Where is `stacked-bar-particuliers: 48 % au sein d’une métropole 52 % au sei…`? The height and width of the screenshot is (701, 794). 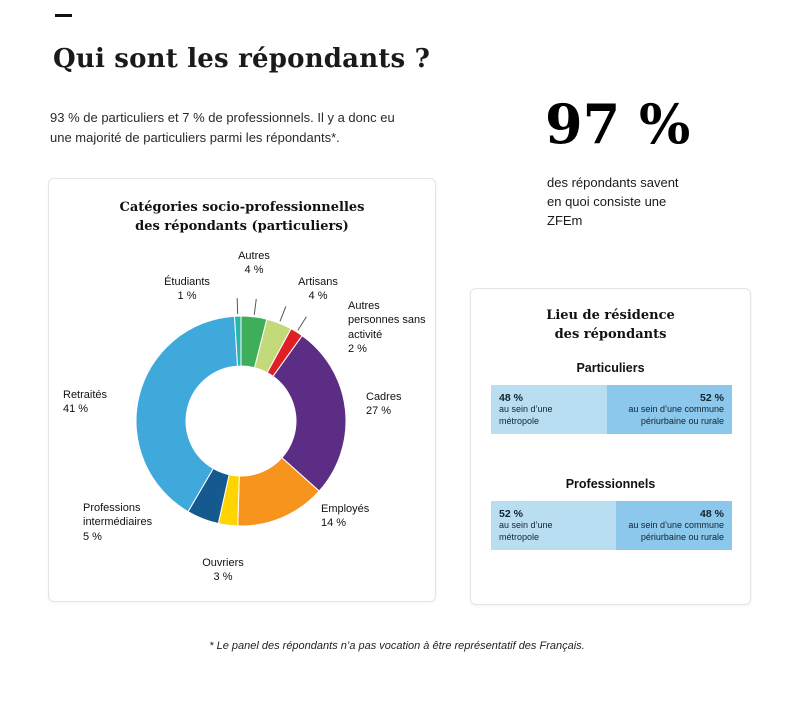 stacked-bar-particuliers: 48 % au sein d’une métropole 52 % au sei… is located at coordinates (611, 409).